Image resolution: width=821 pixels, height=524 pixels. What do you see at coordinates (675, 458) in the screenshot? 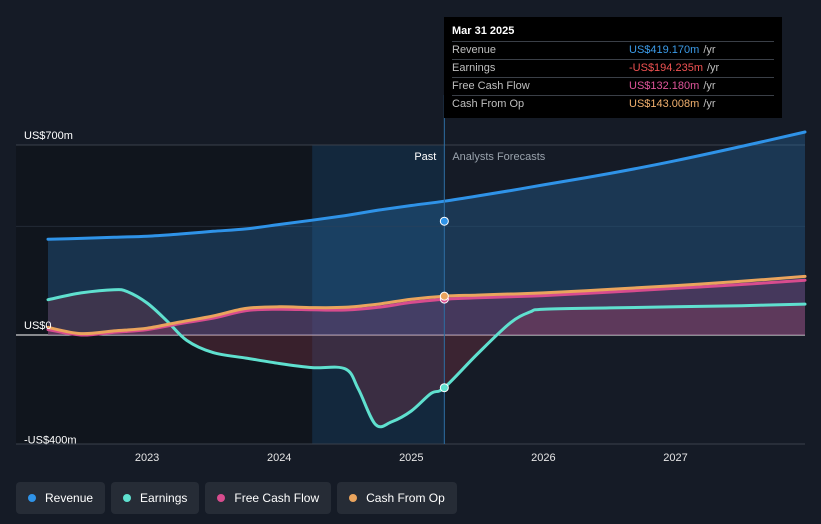
I see `x-tick-label: 2027` at bounding box center [675, 458].